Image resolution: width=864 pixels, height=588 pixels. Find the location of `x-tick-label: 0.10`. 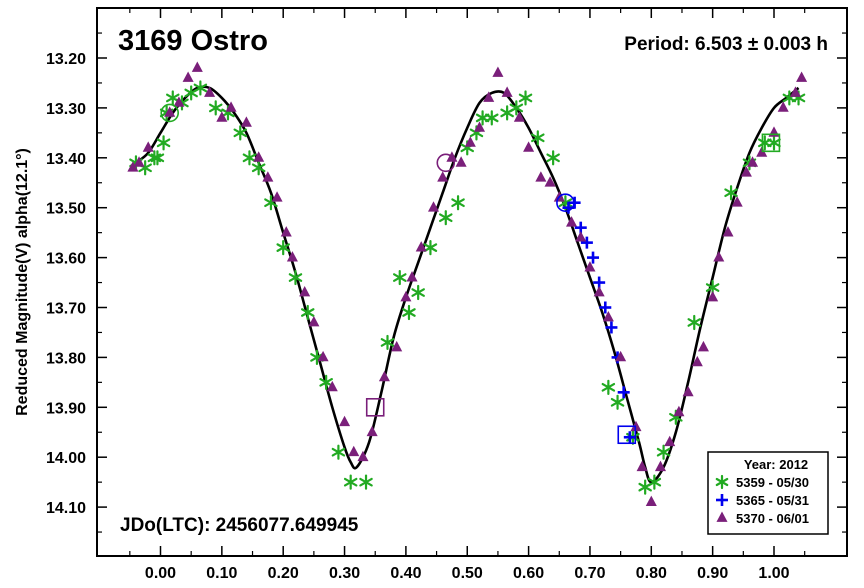

x-tick-label: 0.10 is located at coordinates (221, 573).